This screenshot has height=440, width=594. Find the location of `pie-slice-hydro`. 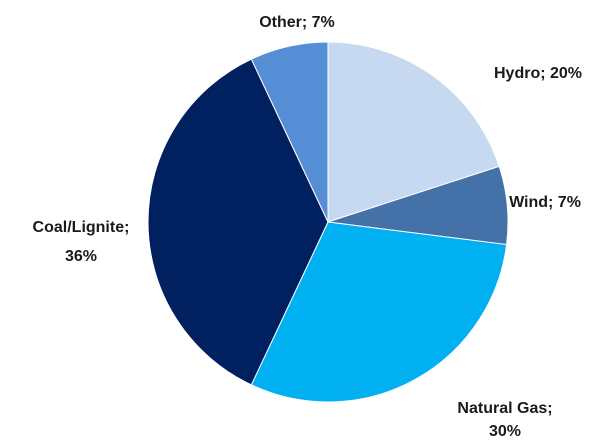

pie-slice-hydro is located at coordinates (413, 132).